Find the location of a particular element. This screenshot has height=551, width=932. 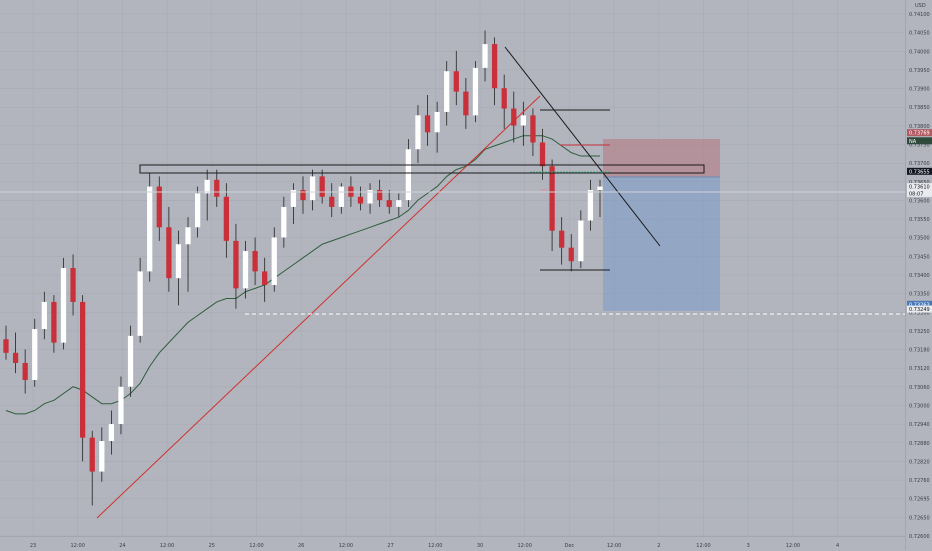

price-tick-label: 0.73550 is located at coordinates (919, 220).